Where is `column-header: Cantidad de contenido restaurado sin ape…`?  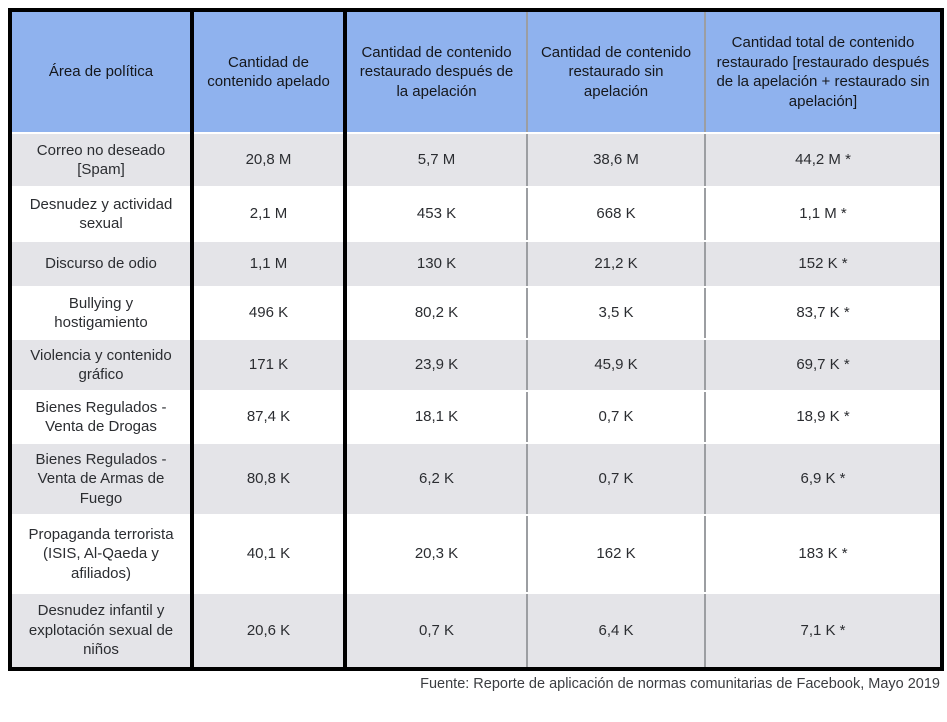
column-header: Cantidad de contenido restaurado sin ape… is located at coordinates (616, 72).